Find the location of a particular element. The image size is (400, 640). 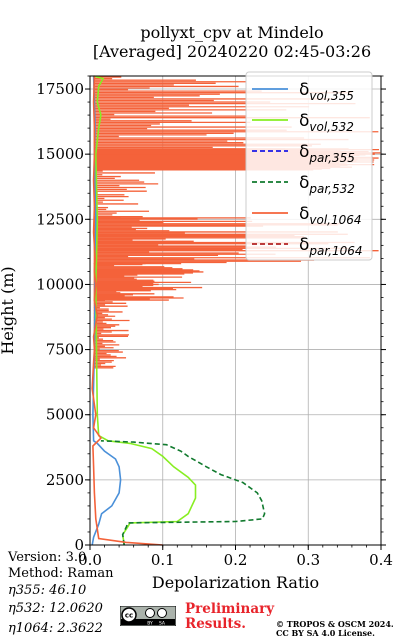

eta532-text: η532: 12.0620 is located at coordinates (55, 608).